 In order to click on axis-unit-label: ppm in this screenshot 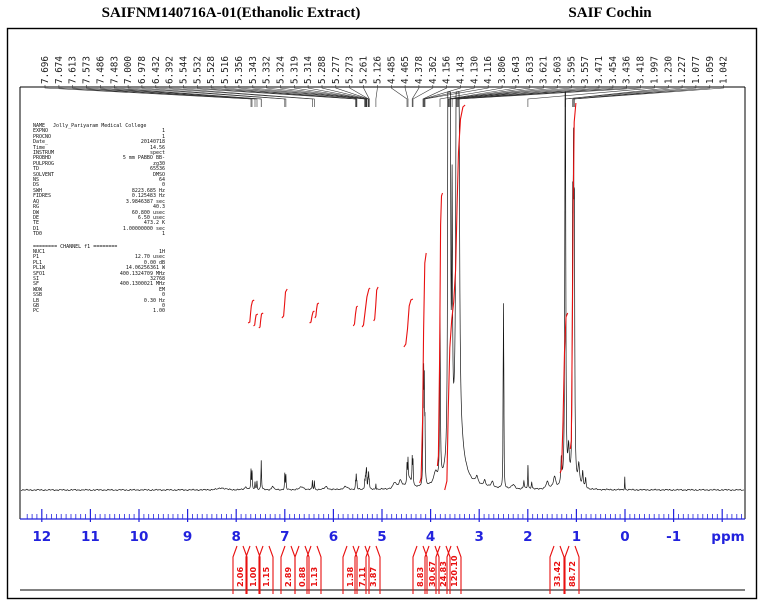, I will do `click(727, 537)`.